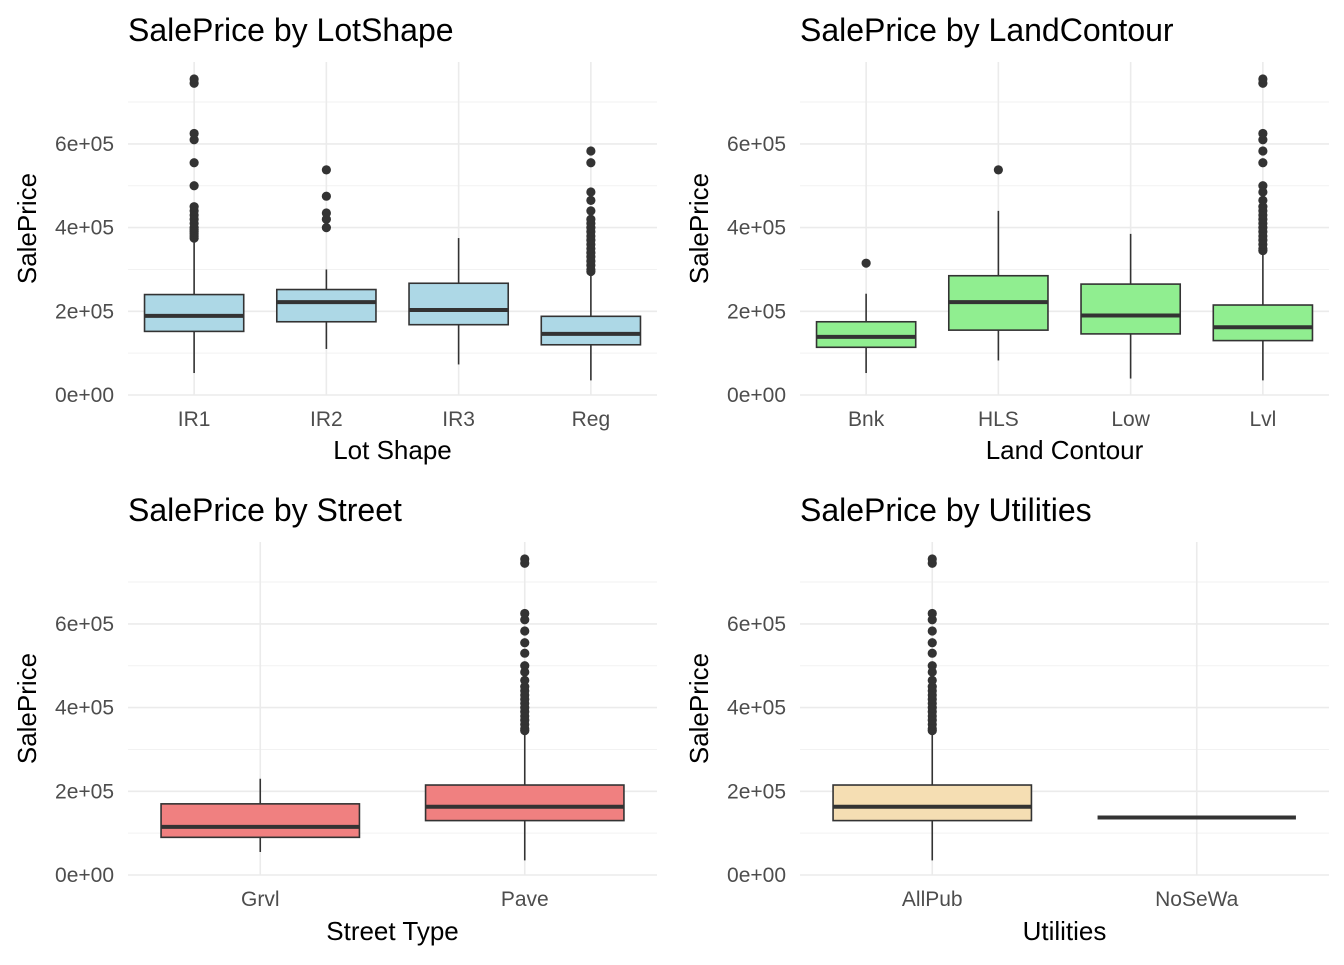 Image resolution: width=1344 pixels, height=965 pixels. What do you see at coordinates (866, 419) in the screenshot?
I see `x-tick-label: Bnk` at bounding box center [866, 419].